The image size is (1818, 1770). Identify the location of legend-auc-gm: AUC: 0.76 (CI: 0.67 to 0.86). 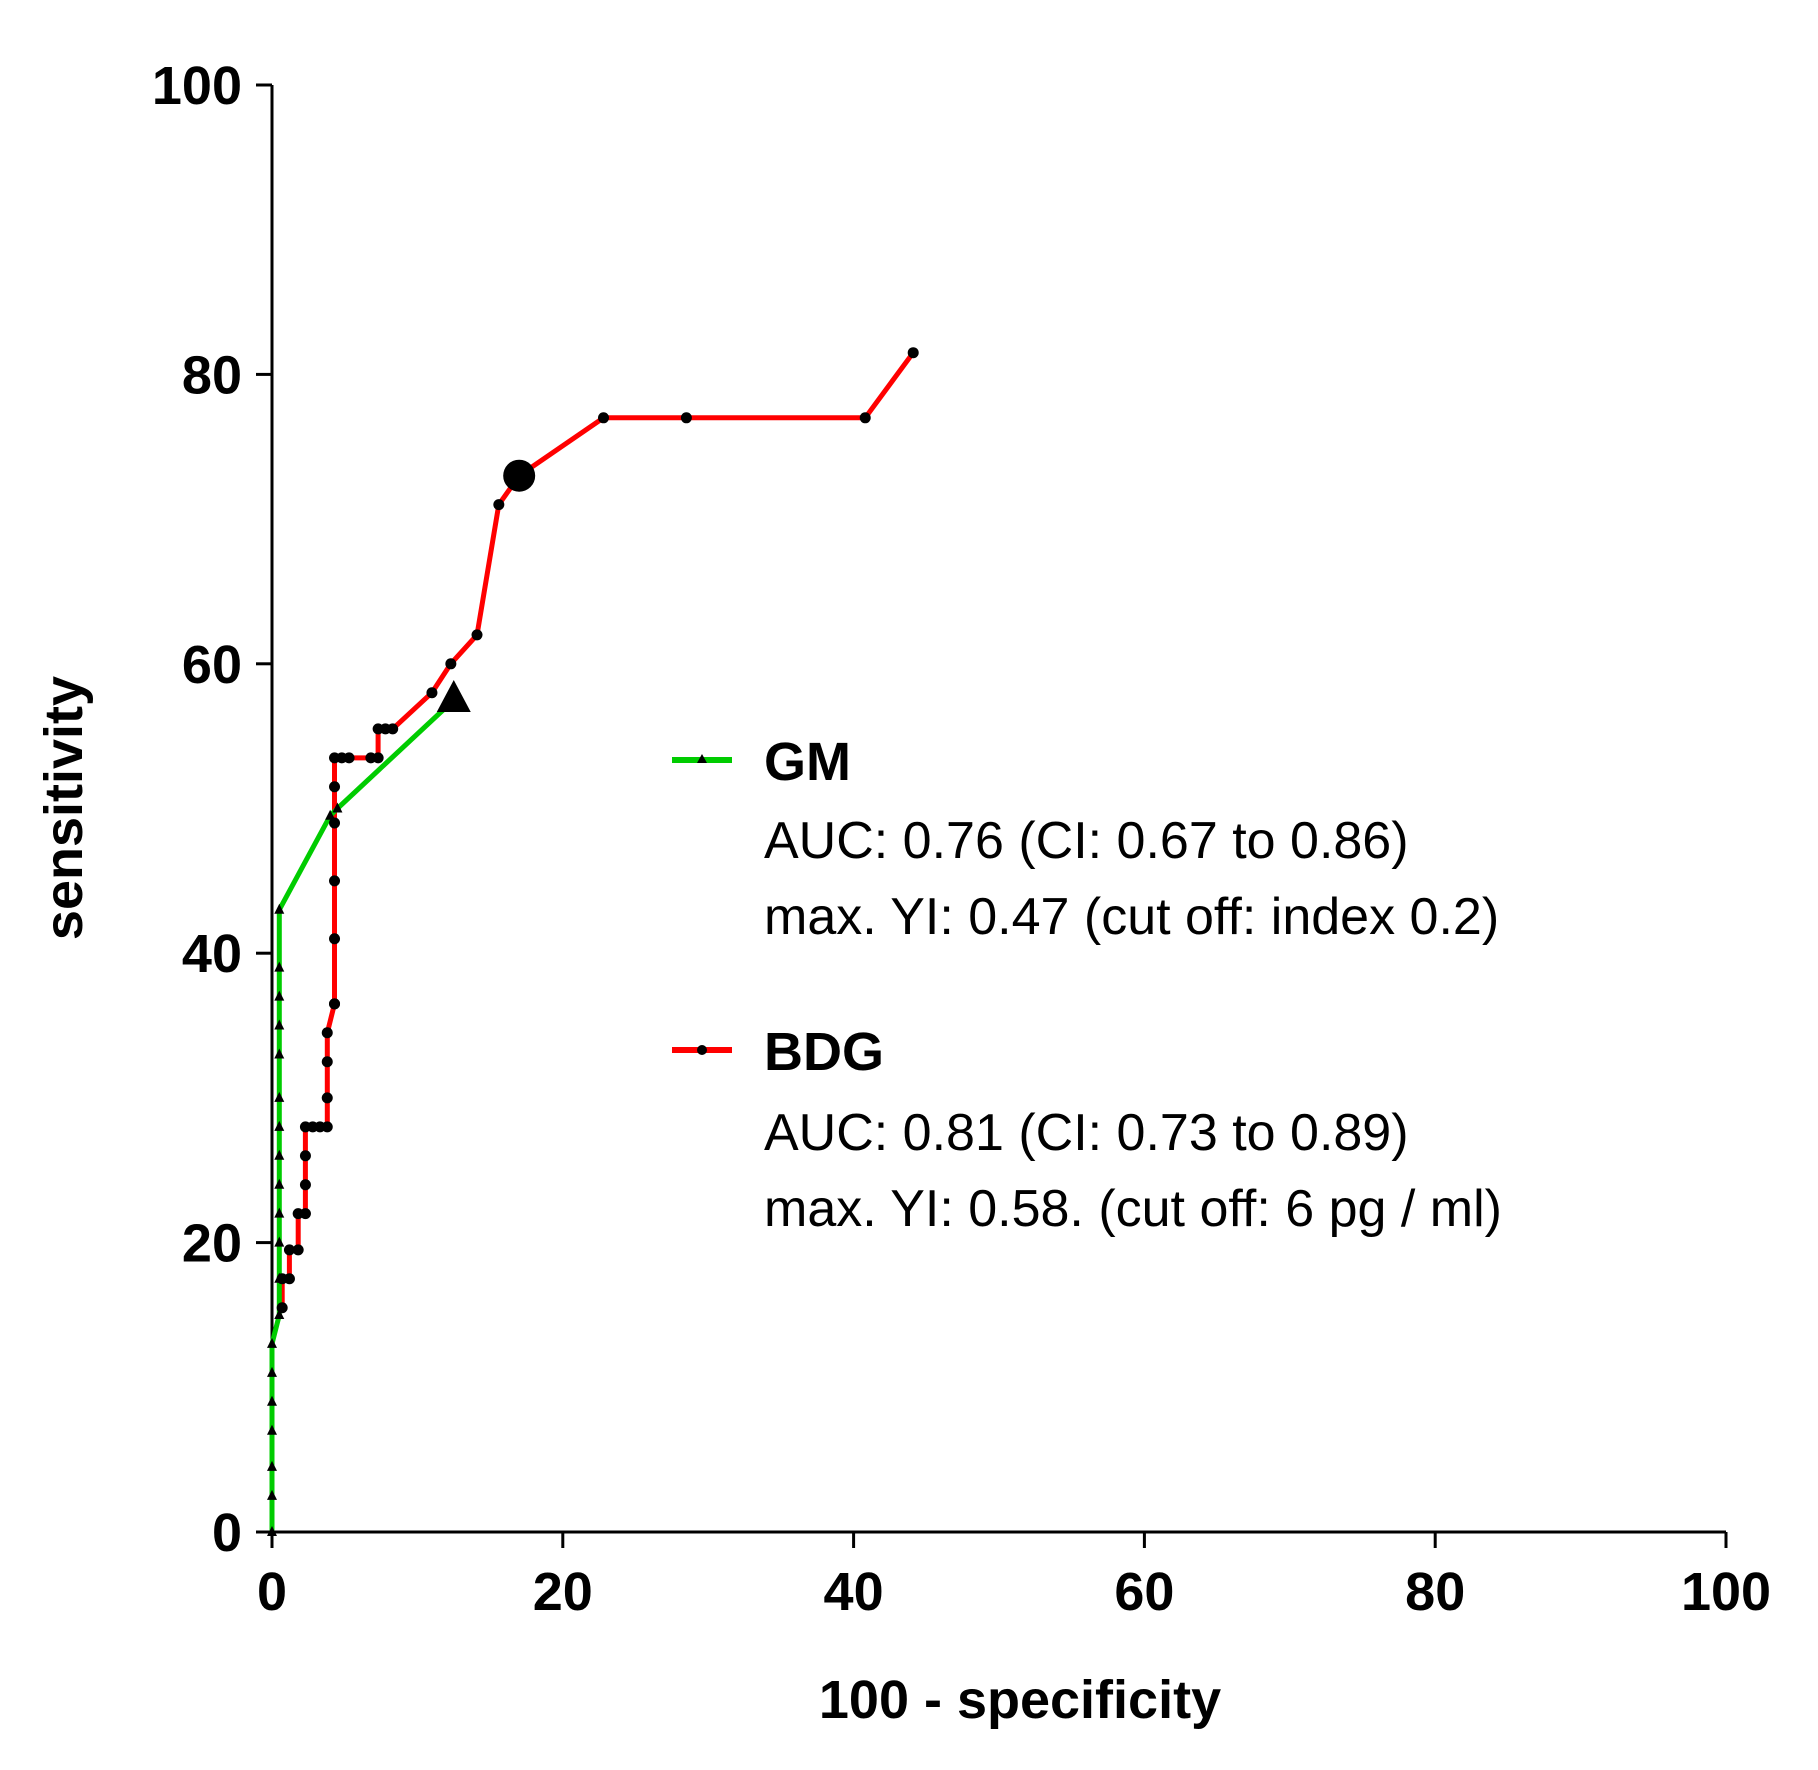
(1086, 841).